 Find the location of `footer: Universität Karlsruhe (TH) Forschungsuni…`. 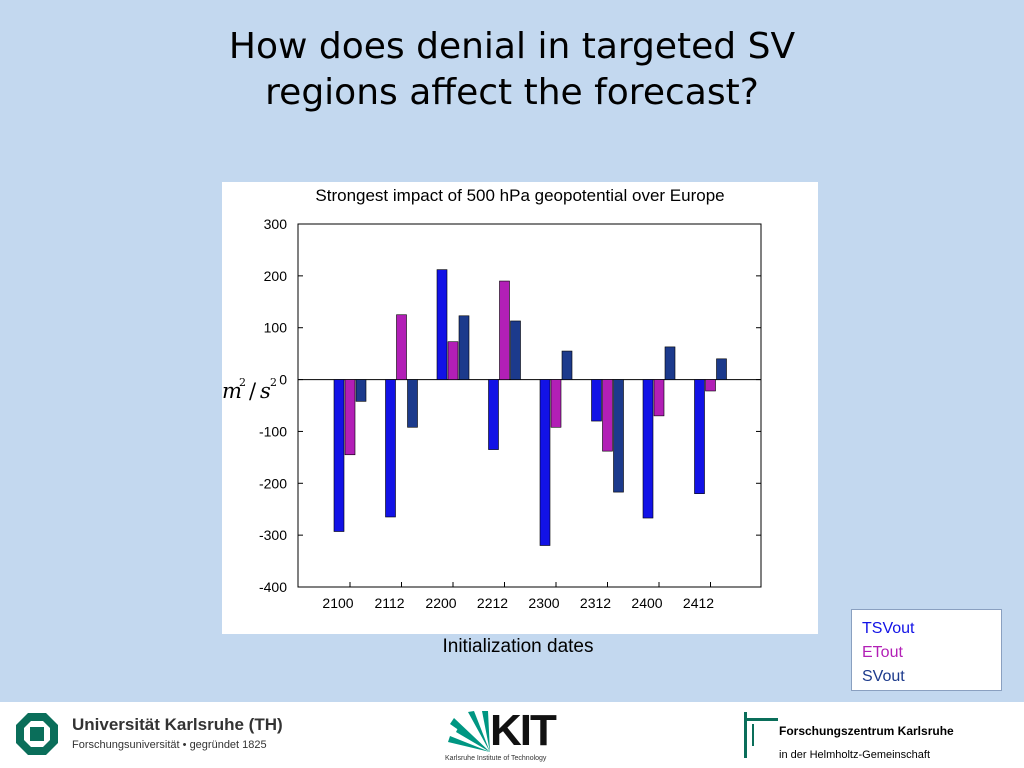

footer: Universität Karlsruhe (TH) Forschungsuni… is located at coordinates (512, 735).